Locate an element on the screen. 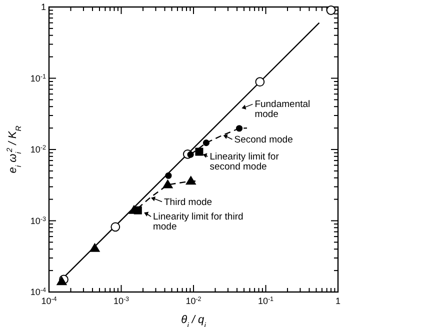 Image resolution: width=439 pixels, height=327 pixels. x-tick-label: 10$^{-1}$ is located at coordinates (266, 301).